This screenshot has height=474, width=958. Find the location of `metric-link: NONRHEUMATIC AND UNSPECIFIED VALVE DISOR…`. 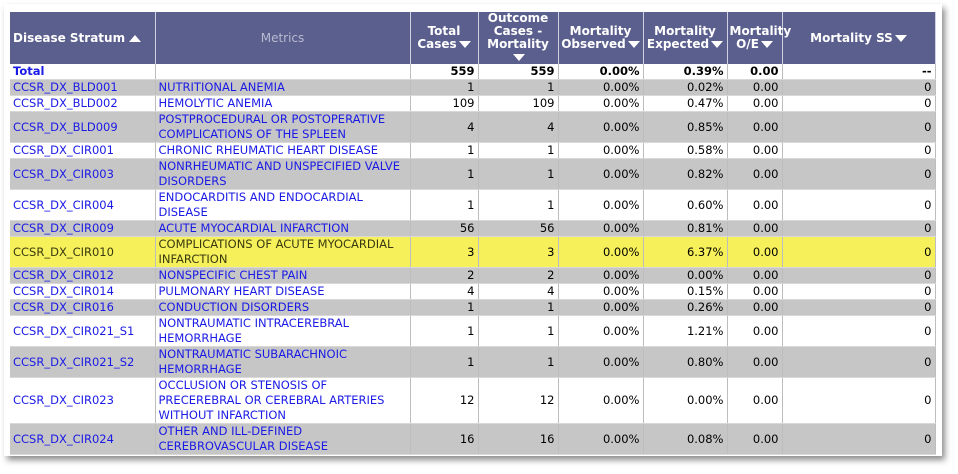

metric-link: NONRHEUMATIC AND UNSPECIFIED VALVE DISOR… is located at coordinates (283, 174).